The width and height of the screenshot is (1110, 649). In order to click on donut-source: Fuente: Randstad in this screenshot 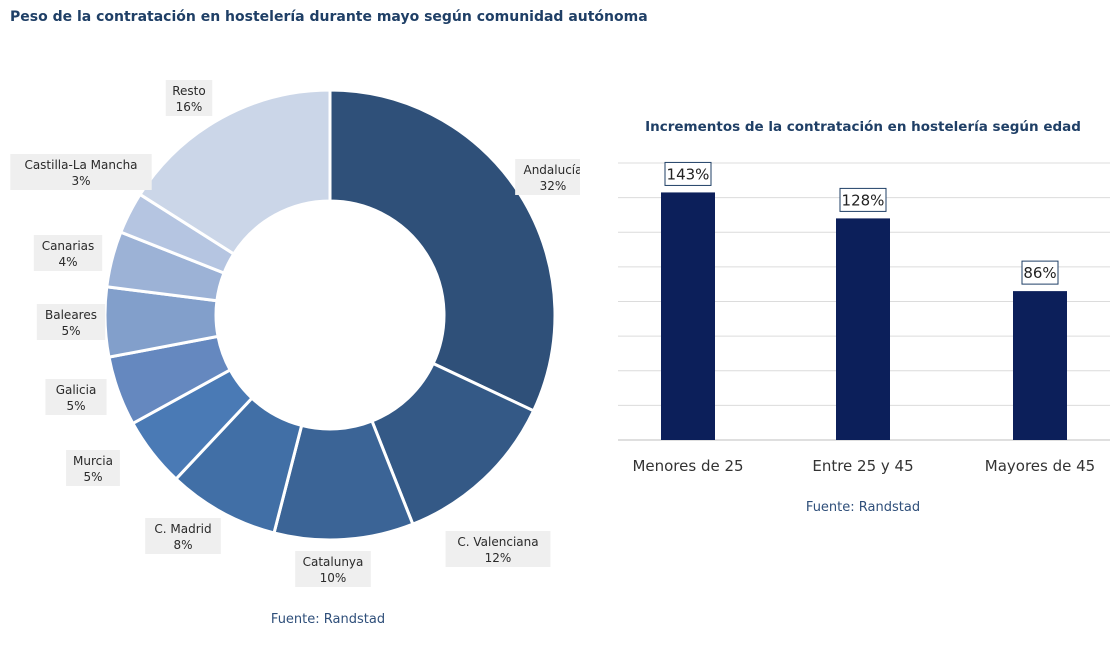, I will do `click(328, 619)`.